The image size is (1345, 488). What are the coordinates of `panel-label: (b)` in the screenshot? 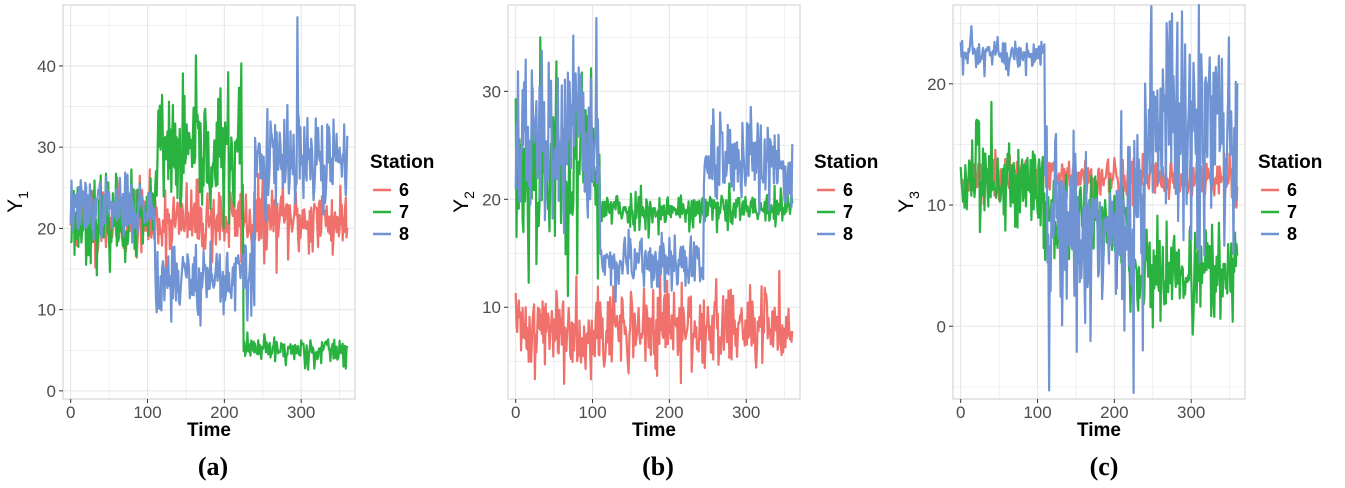 It's located at (658, 466).